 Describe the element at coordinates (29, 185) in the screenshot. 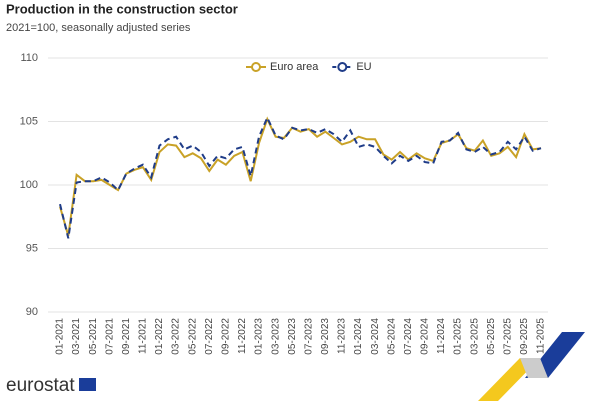

I see `y-tick-label: 100` at that location.